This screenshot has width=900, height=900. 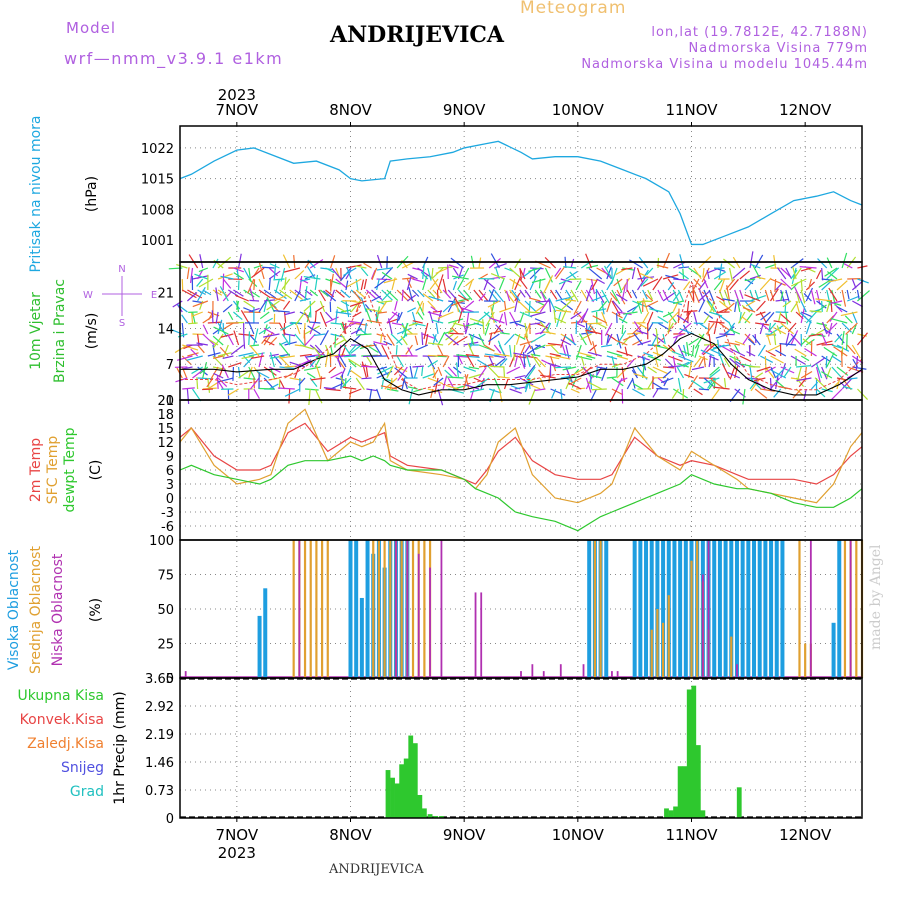 What do you see at coordinates (159, 679) in the screenshot?
I see `precip-tick-label: 3.65` at bounding box center [159, 679].